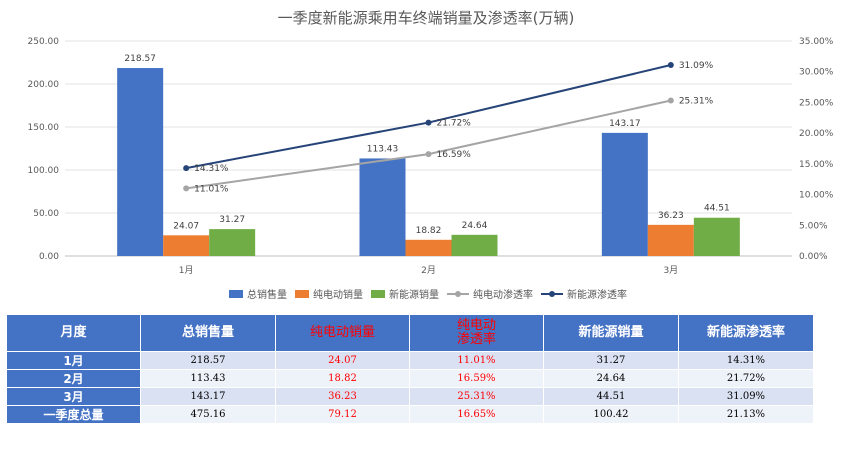 The image size is (853, 449). Describe the element at coordinates (342, 378) in the screenshot. I see `table-cell: 18.82` at that location.